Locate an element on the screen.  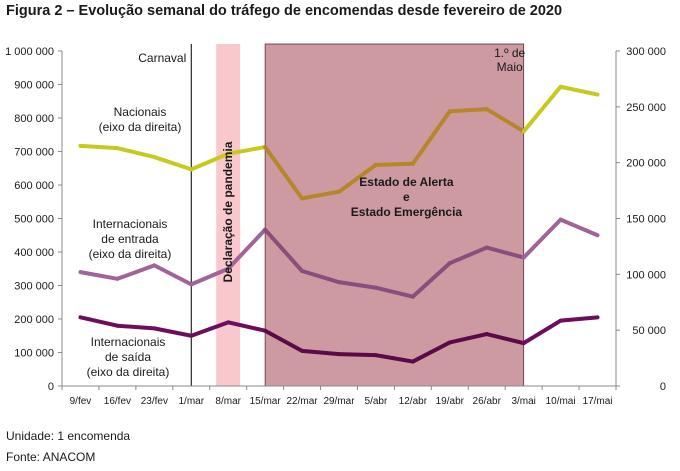
x-tick-label: 23/fev is located at coordinates (154, 401).